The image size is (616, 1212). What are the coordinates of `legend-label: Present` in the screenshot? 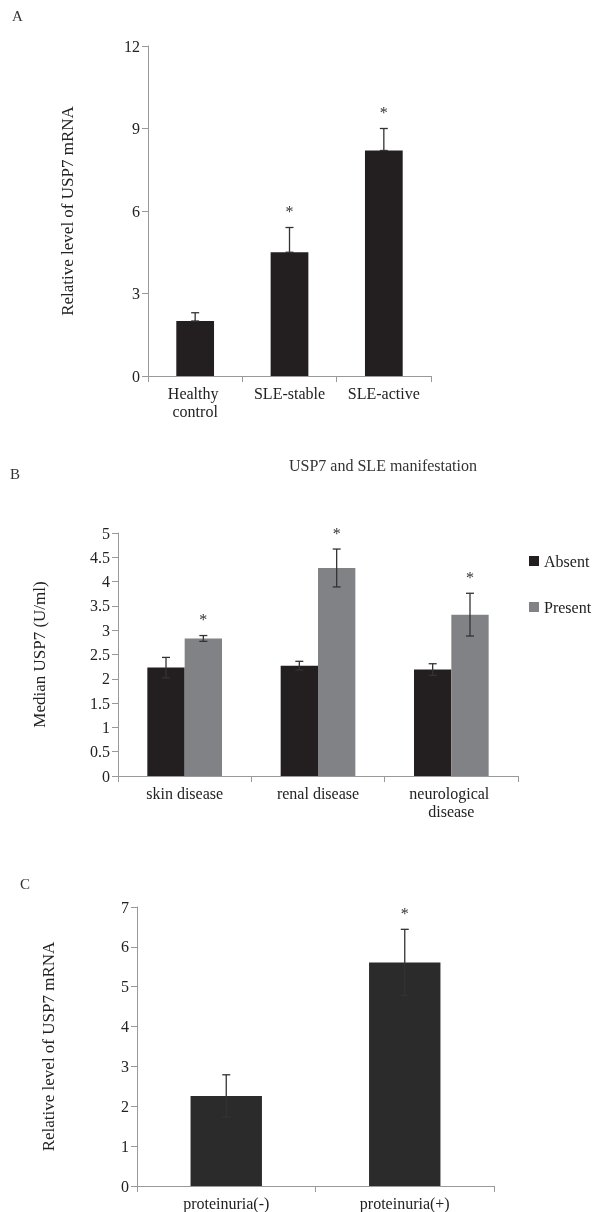 It's located at (568, 607).